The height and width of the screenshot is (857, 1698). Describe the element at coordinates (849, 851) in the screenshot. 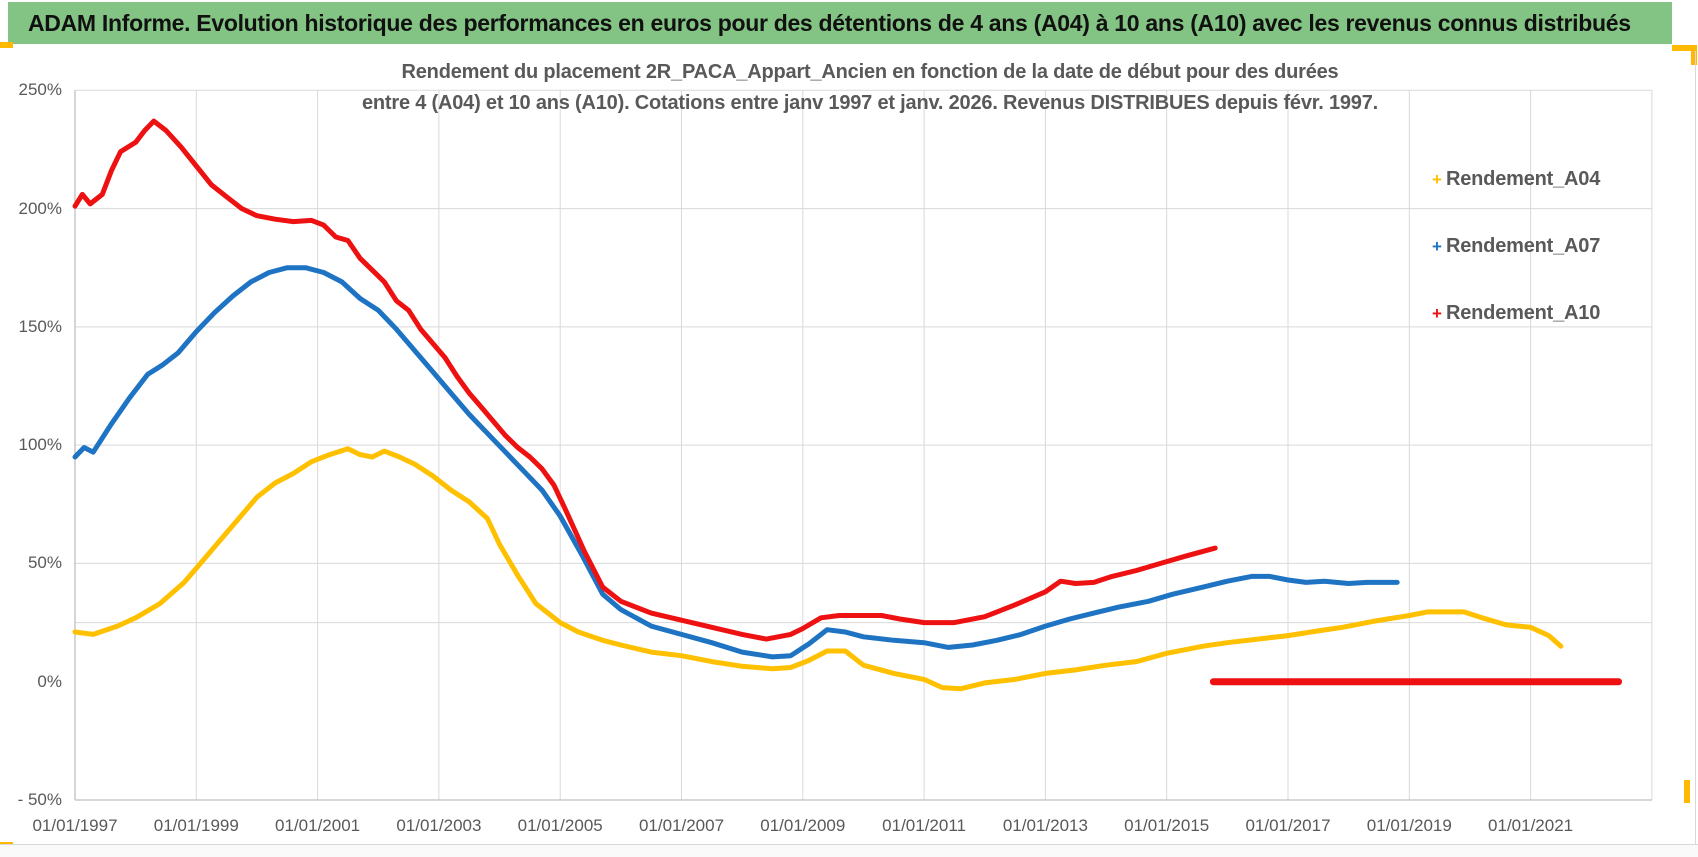

I see `sheet-row-below-chart` at that location.